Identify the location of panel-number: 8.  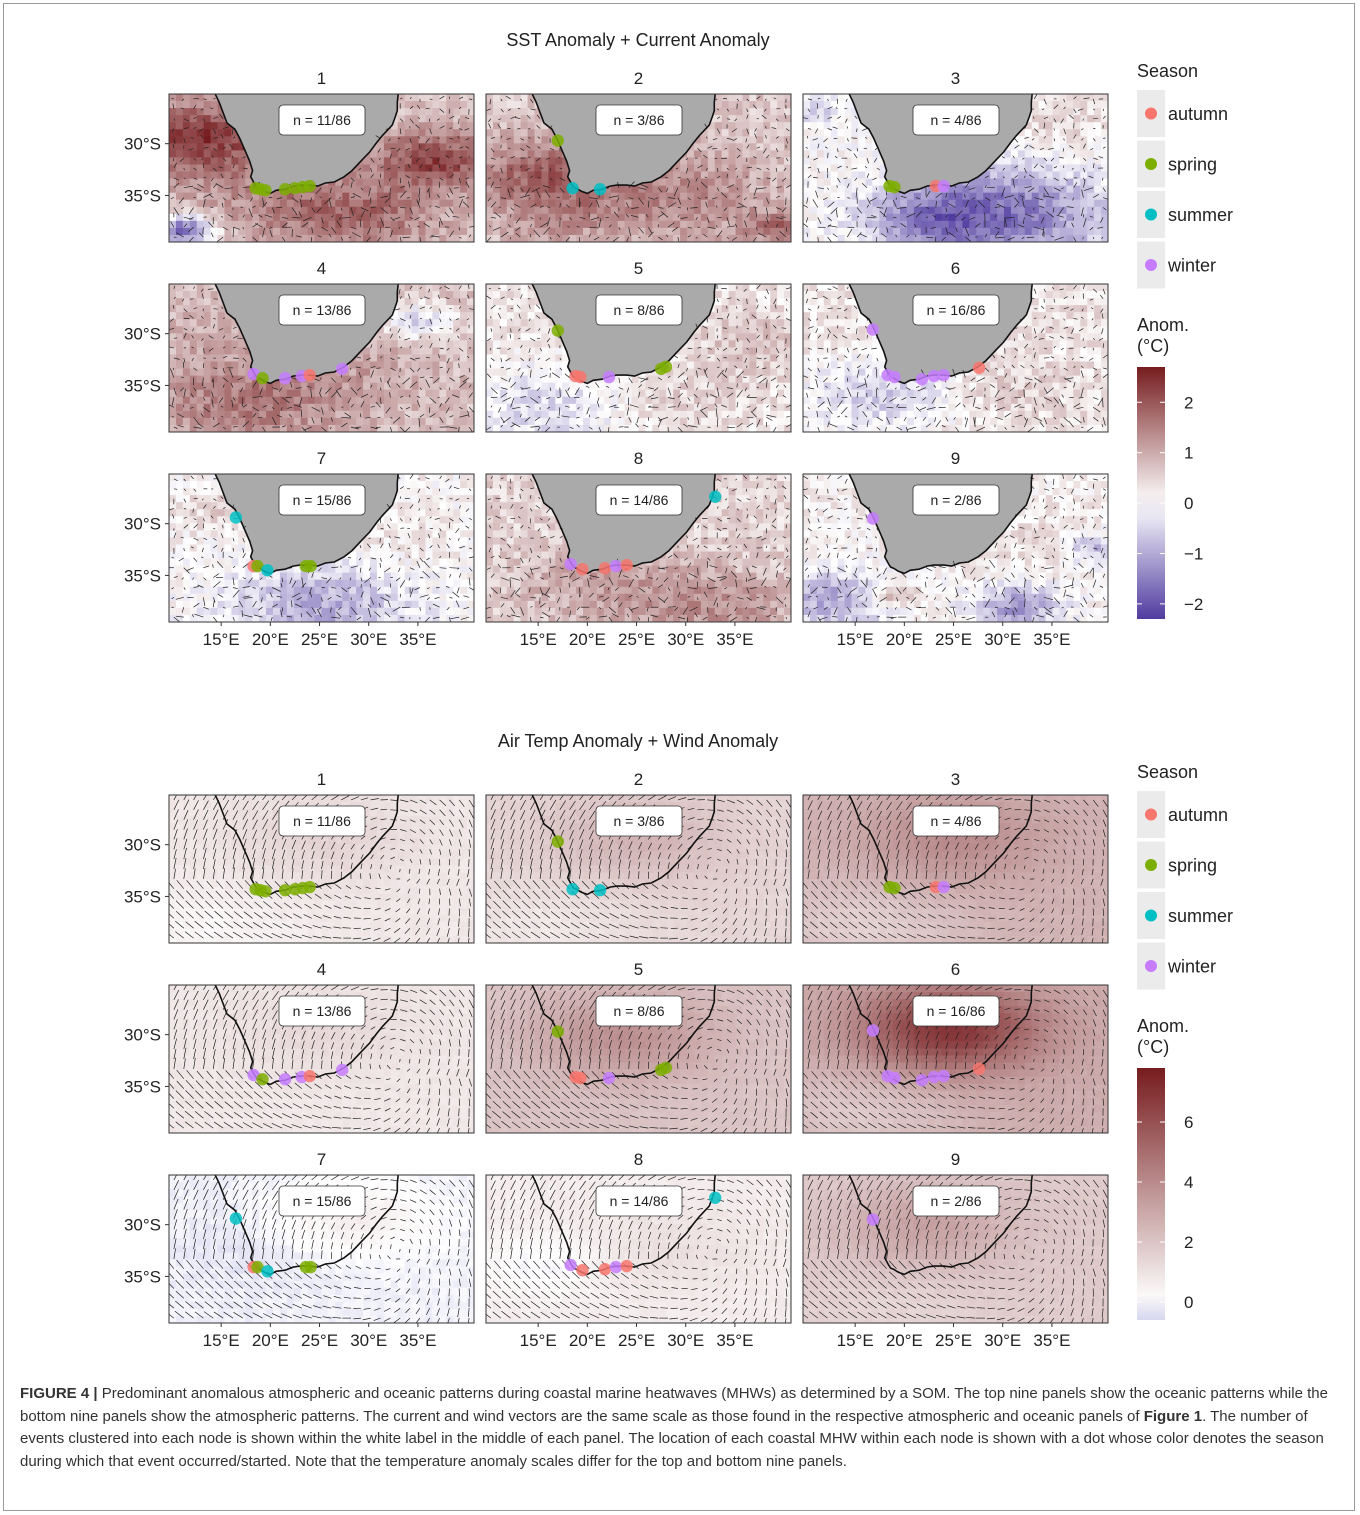
(638, 458).